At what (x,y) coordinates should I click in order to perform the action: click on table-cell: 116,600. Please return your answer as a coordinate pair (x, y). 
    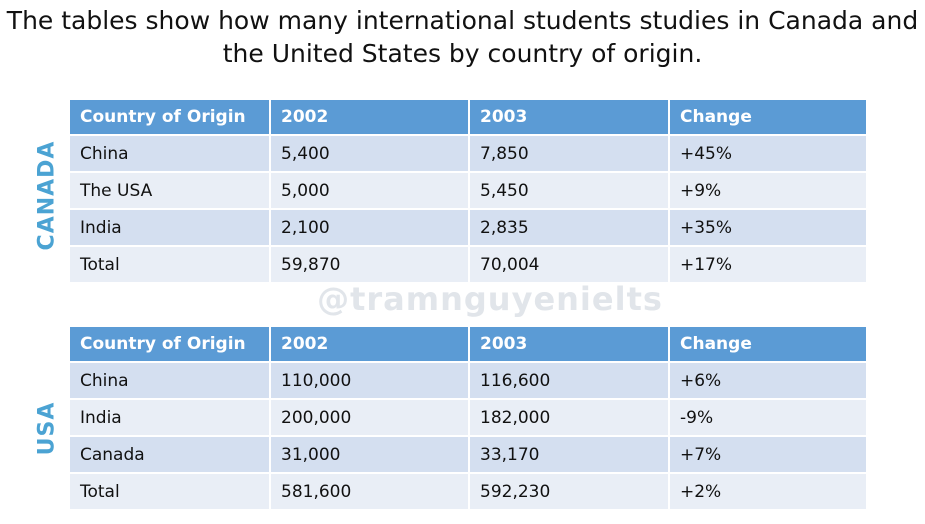
    Looking at the image, I should click on (569, 380).